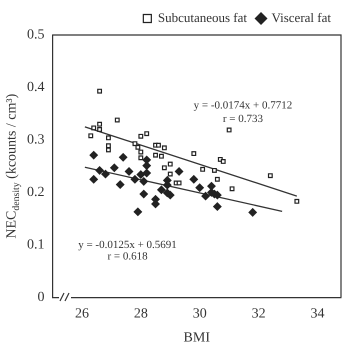  Describe the element at coordinates (127, 244) in the screenshot. I see `annotation: y = -0.0125x + 0.5691` at that location.